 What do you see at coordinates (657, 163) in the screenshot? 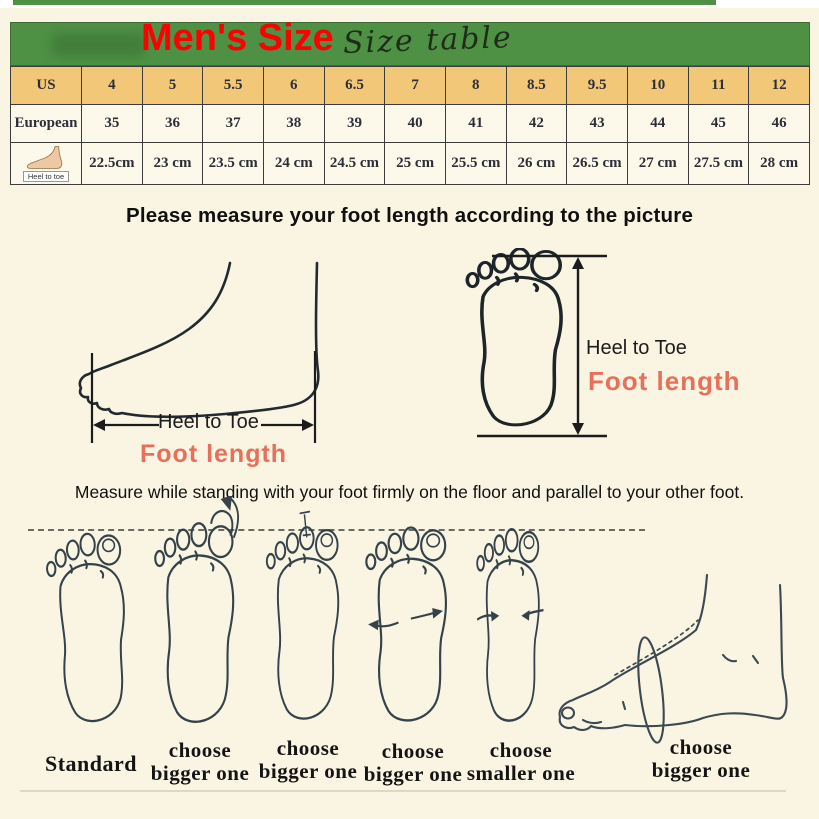
I see `cm-cell: 27 cm` at bounding box center [657, 163].